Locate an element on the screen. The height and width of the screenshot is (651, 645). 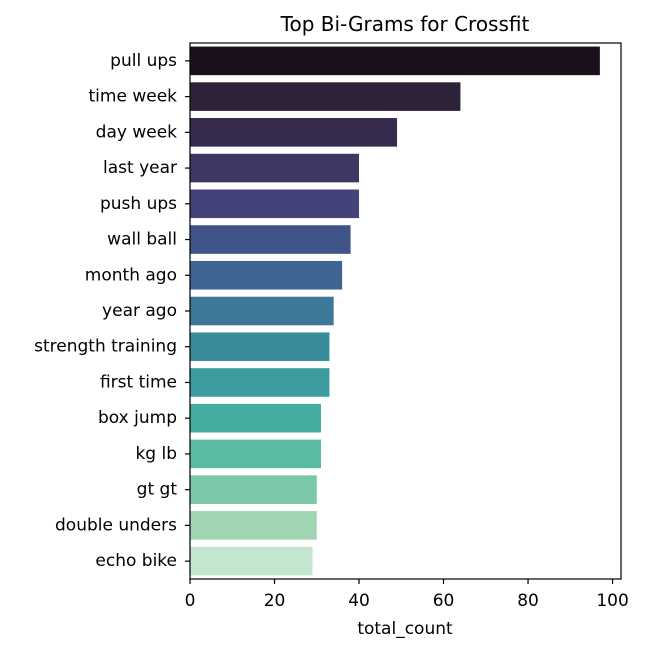
y-tick-label: echo bike is located at coordinates (136, 561).